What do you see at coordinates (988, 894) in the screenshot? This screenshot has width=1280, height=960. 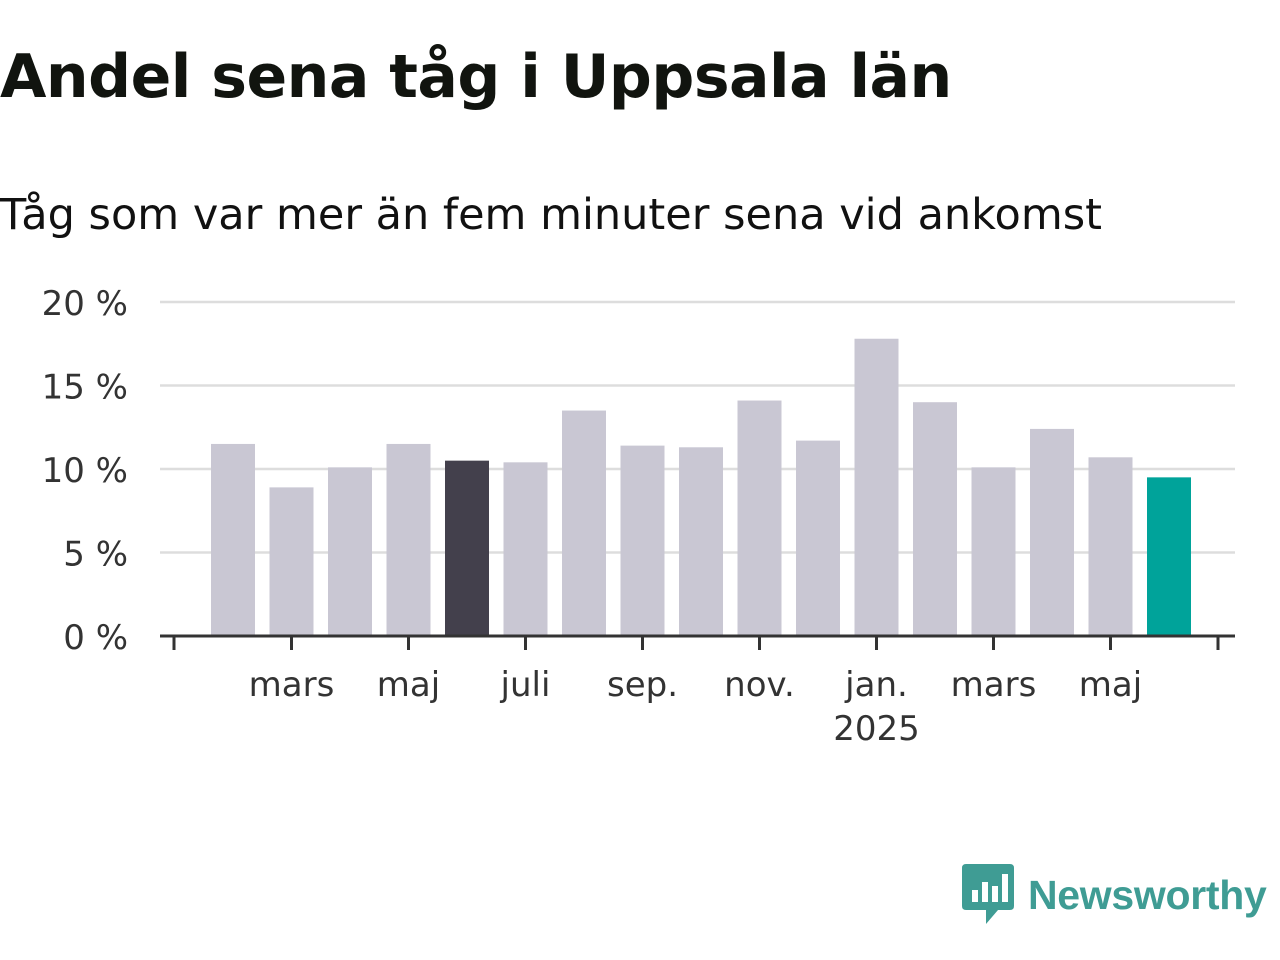 I see `newsworthy-logo-icon` at bounding box center [988, 894].